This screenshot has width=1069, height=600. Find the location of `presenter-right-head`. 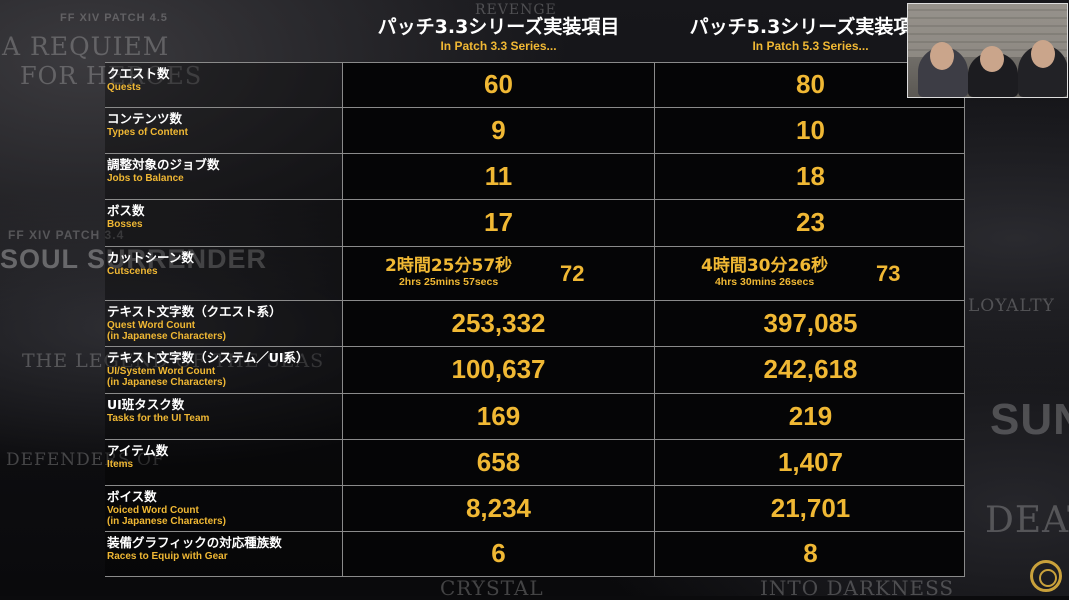

presenter-right-head is located at coordinates (1043, 54).